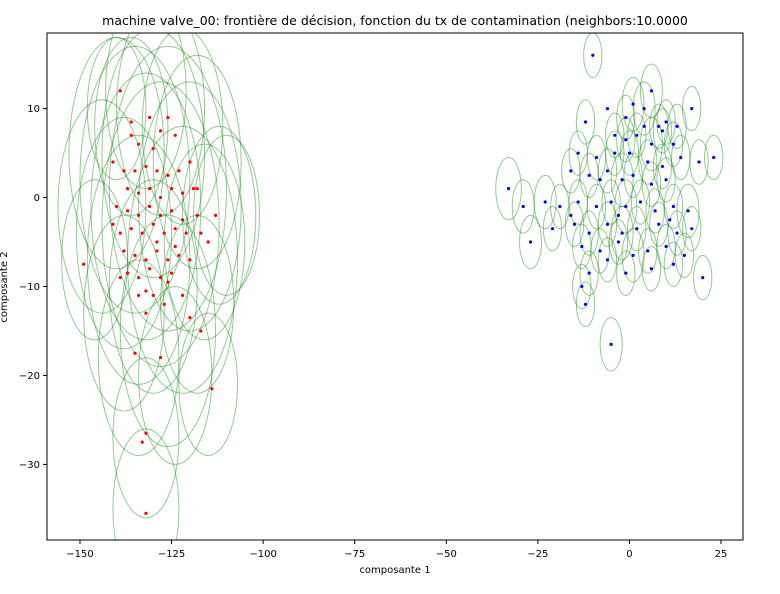 The width and height of the screenshot is (780, 594). I want to click on x-tick-label: −50, so click(446, 554).